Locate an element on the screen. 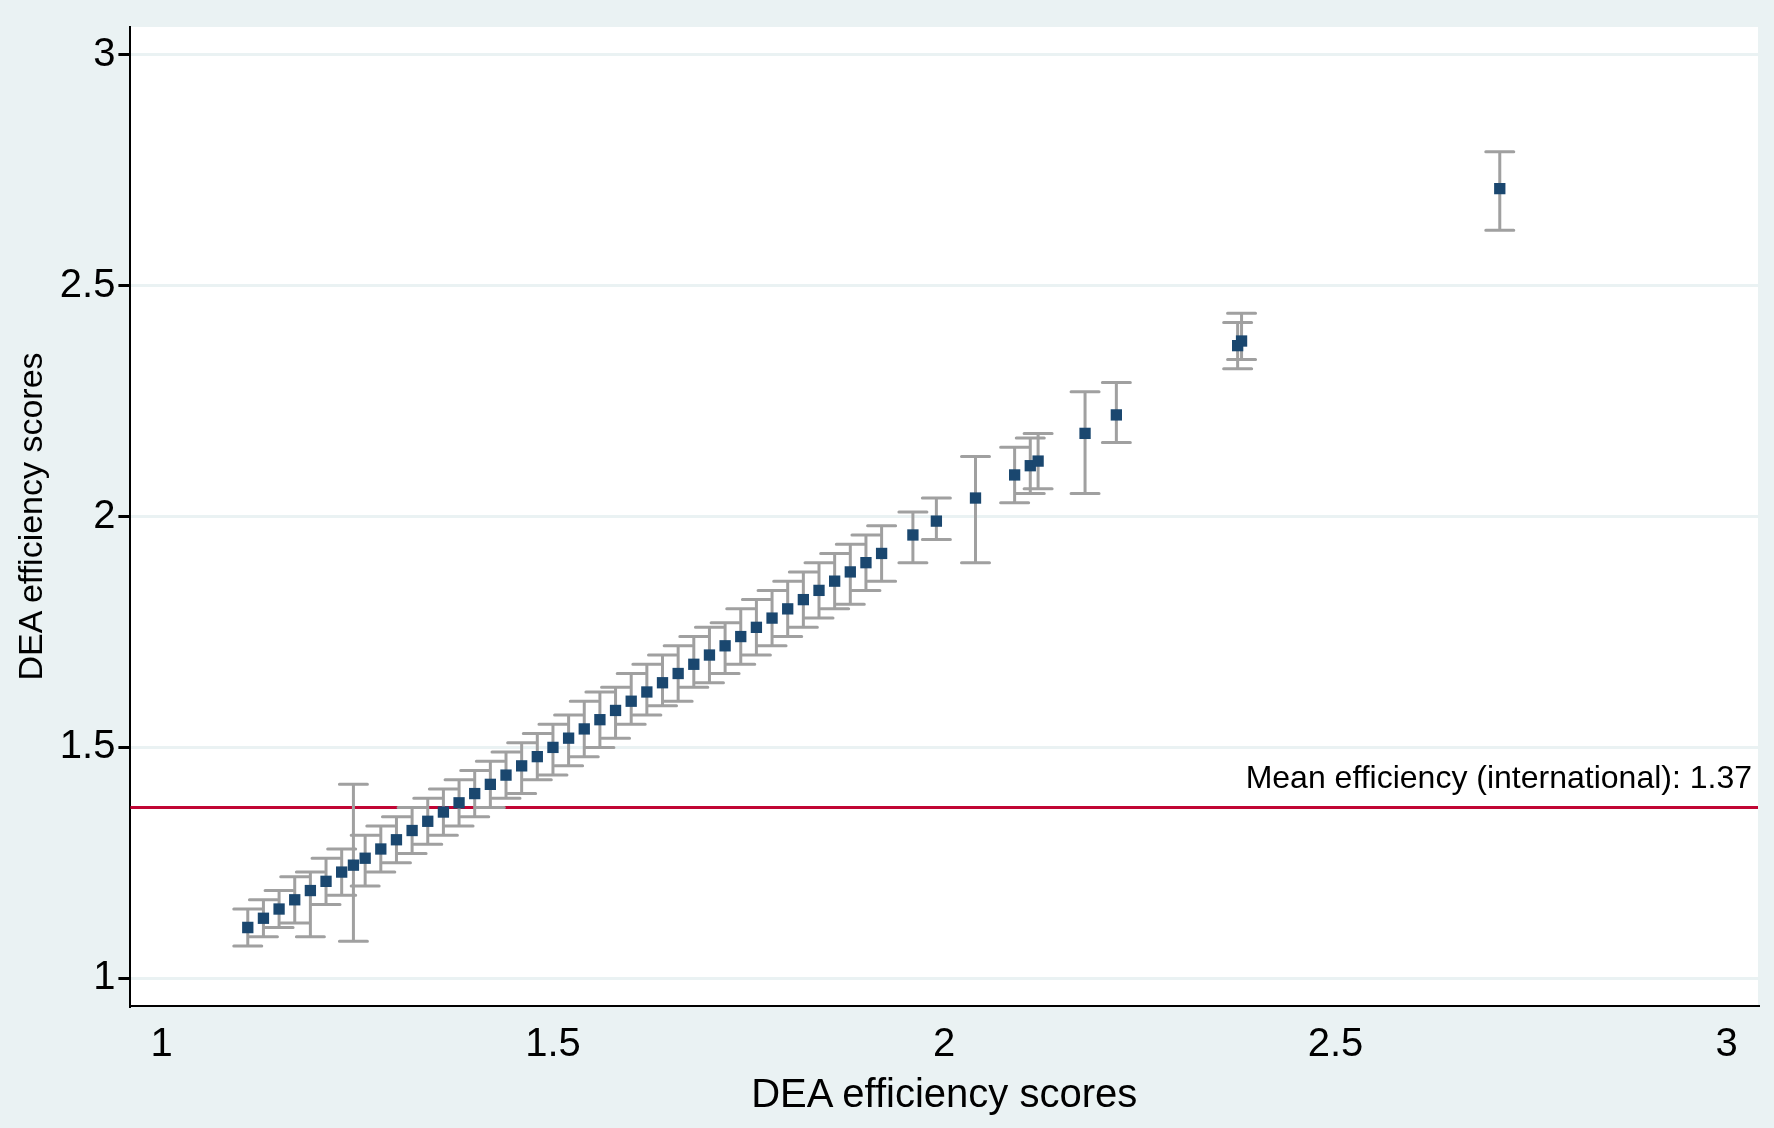  x-tick-label: 1.5 is located at coordinates (553, 1042).